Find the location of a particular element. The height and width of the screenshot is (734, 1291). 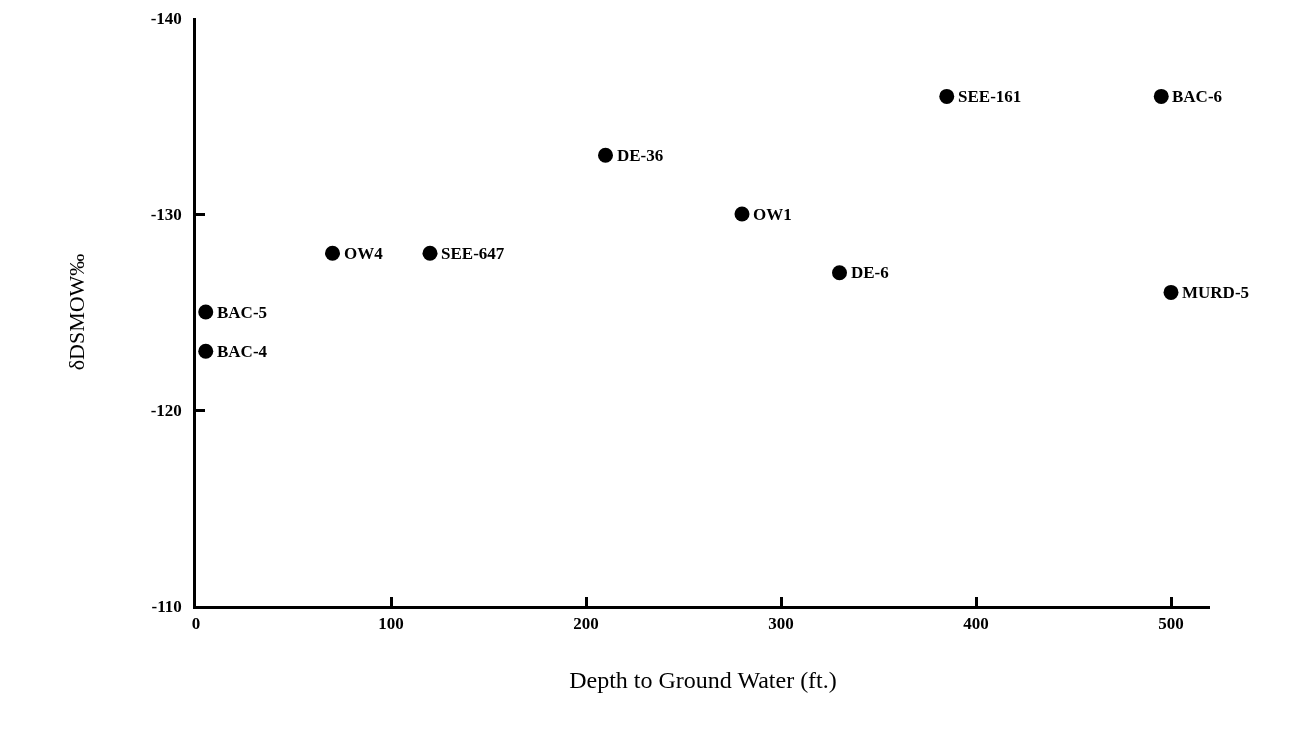

x-tick-label: 400 is located at coordinates (976, 624).